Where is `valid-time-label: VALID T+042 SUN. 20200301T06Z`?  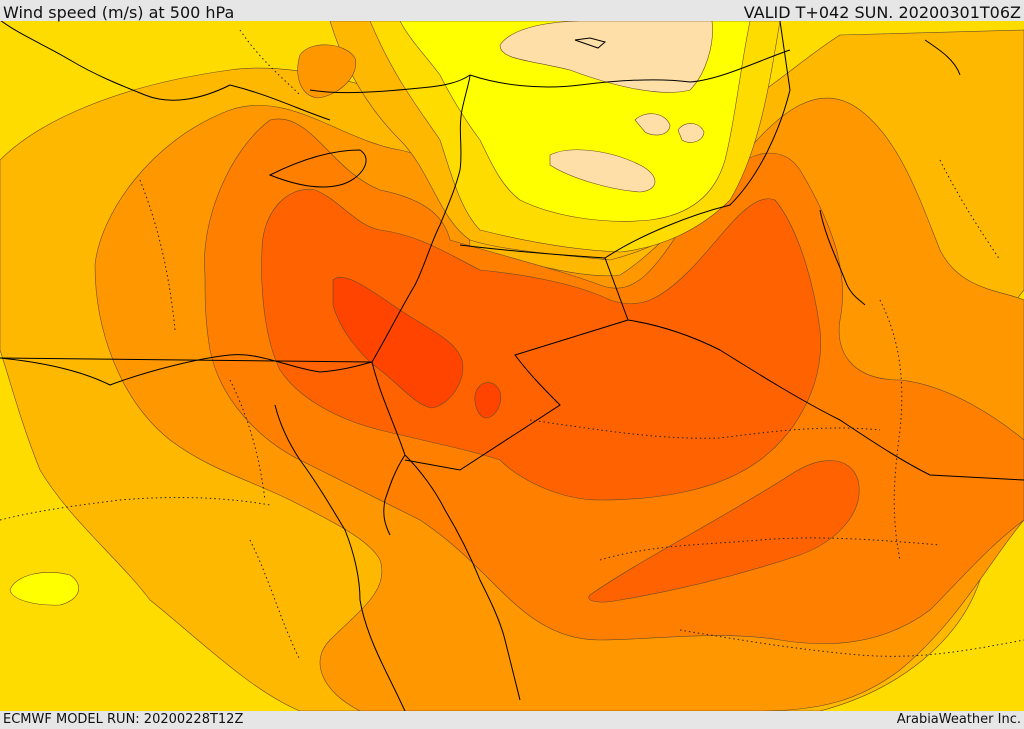 valid-time-label: VALID T+042 SUN. 20200301T06Z is located at coordinates (882, 12).